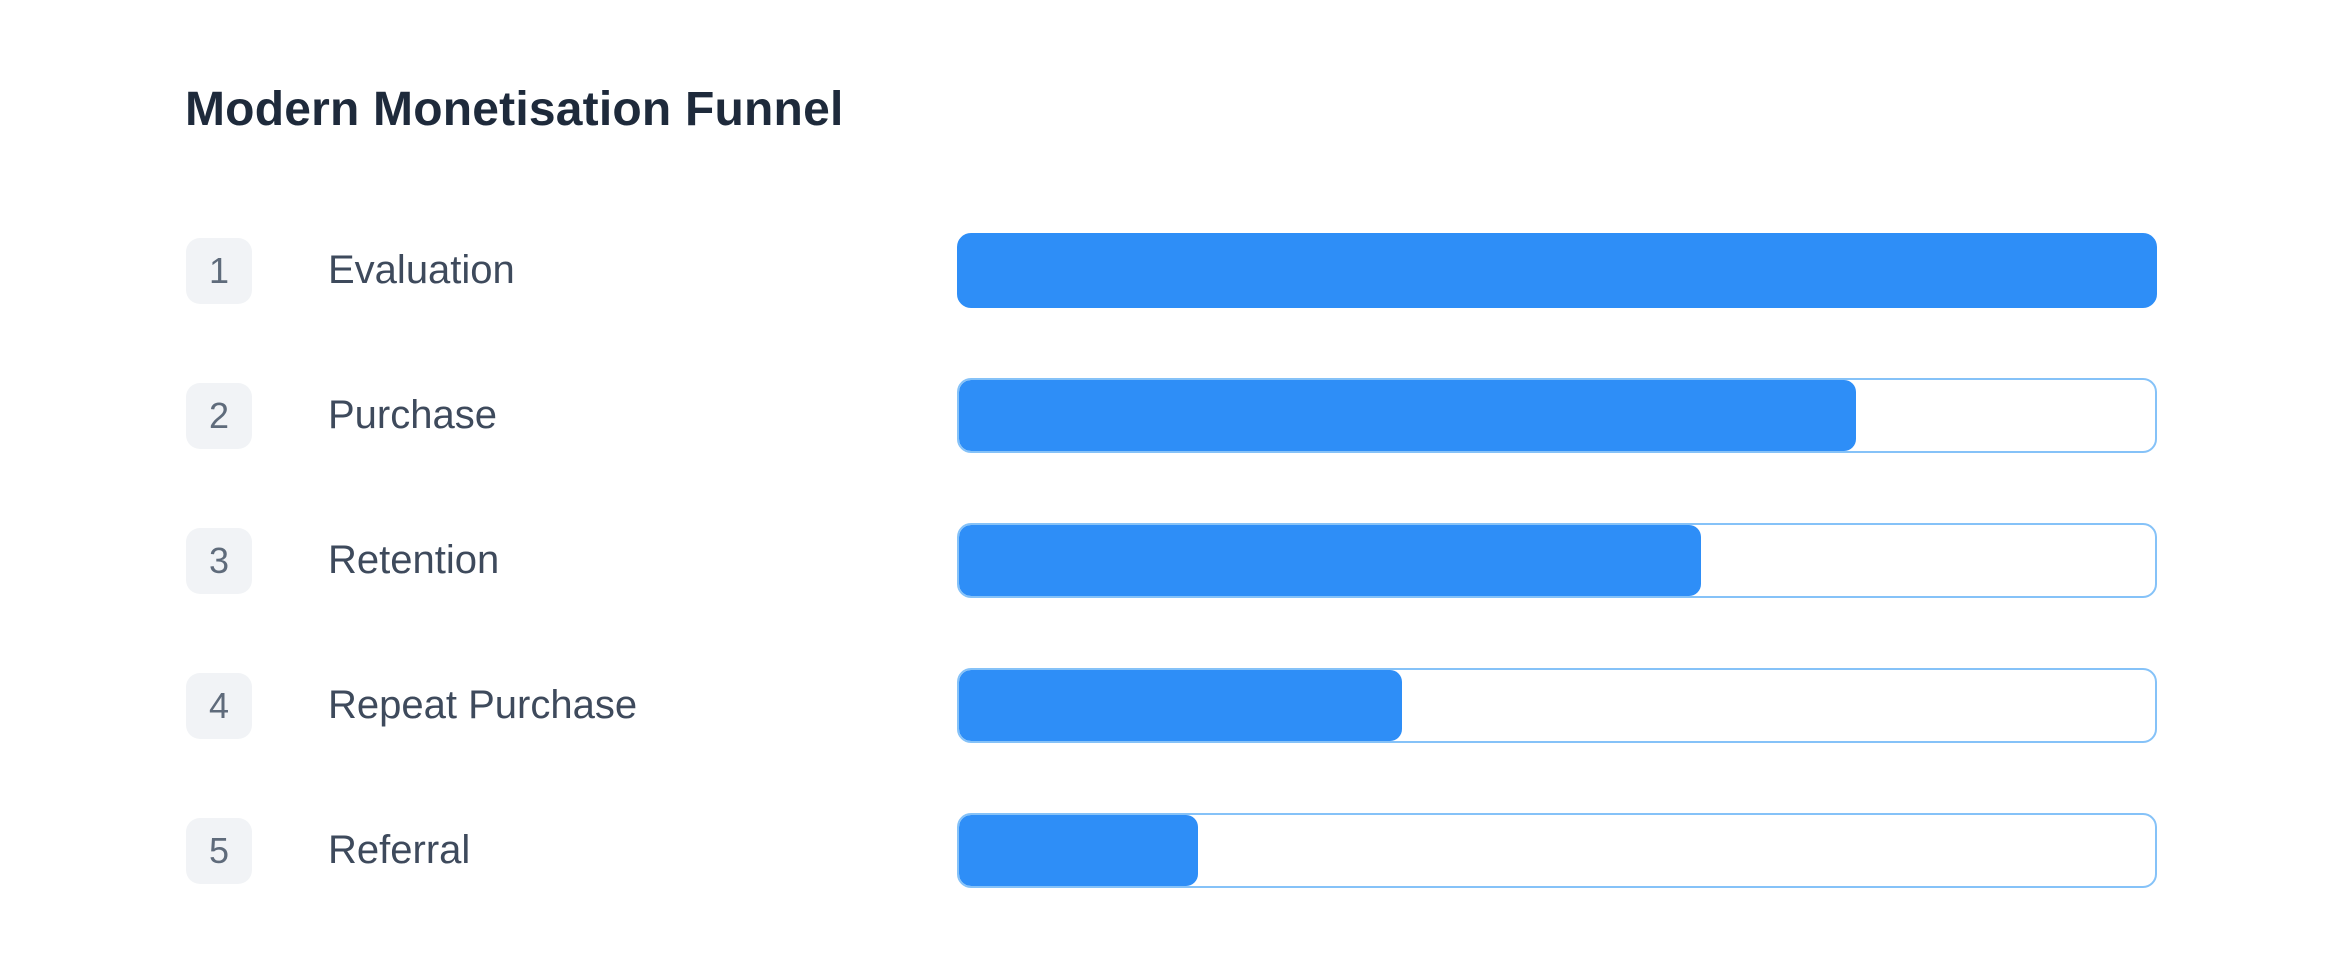 Image resolution: width=2340 pixels, height=954 pixels. I want to click on funnel-row: 5 Referral, so click(1171, 850).